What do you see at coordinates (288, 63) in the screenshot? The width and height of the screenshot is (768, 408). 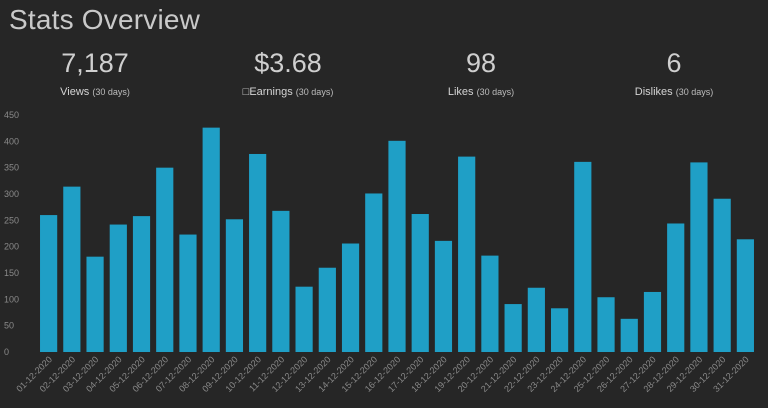 I see `stat-value: $3.68` at bounding box center [288, 63].